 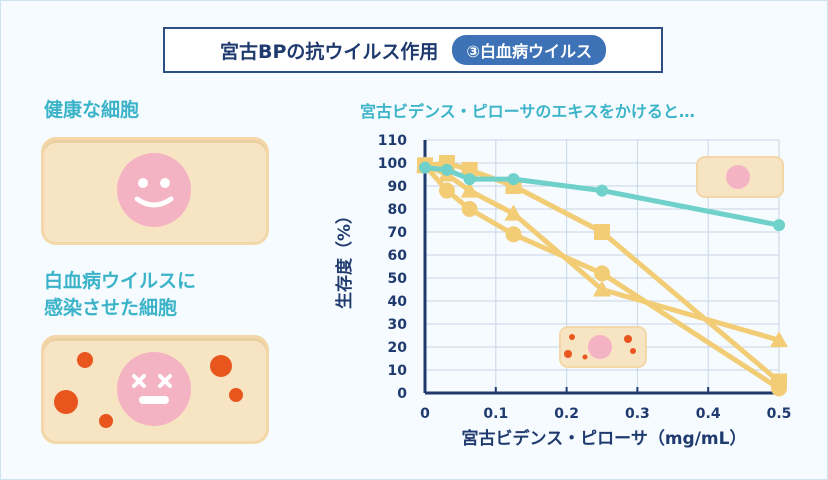 I want to click on sick-face-icon, so click(x=154, y=389).